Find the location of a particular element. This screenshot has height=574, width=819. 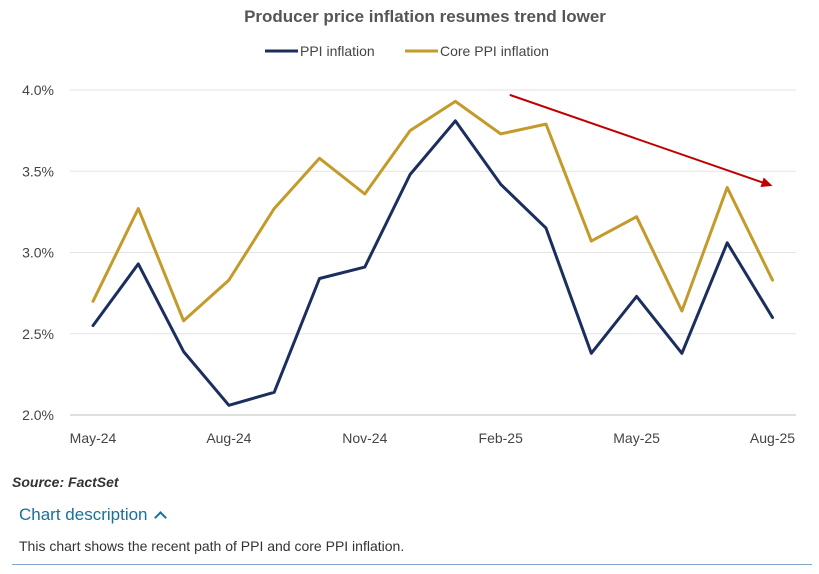

x-tick-label: Feb-25 is located at coordinates (501, 438).